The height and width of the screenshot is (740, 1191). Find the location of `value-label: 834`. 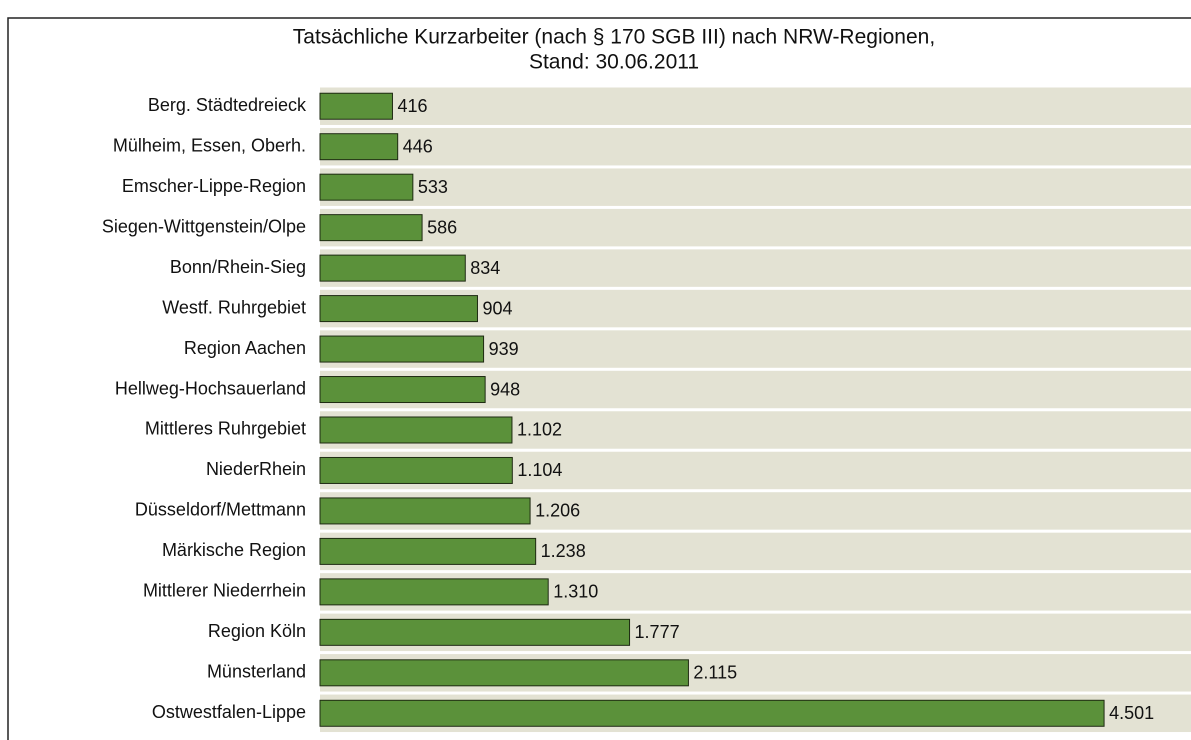

value-label: 834 is located at coordinates (485, 268).